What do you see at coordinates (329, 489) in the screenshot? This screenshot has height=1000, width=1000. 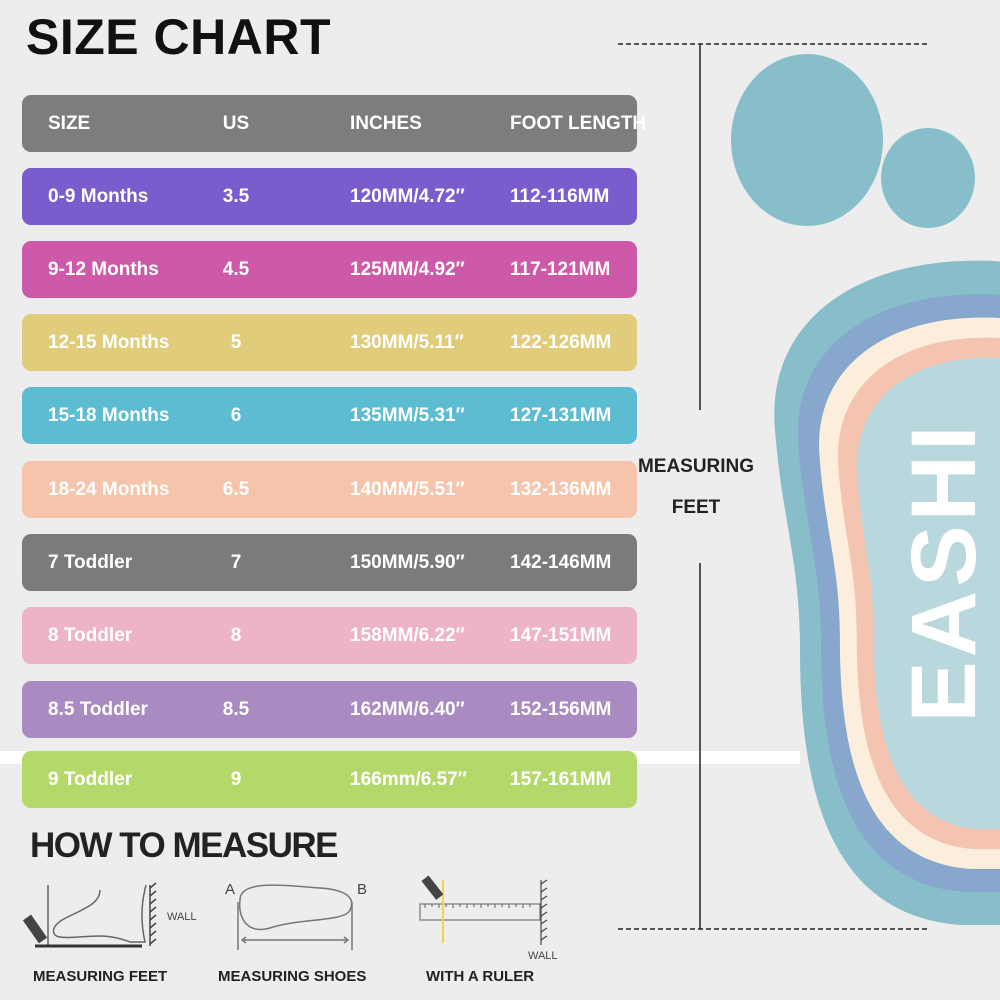 I see `size-row: 18-24 Months 6.5 140MM/5.51″ 132-136MM` at bounding box center [329, 489].